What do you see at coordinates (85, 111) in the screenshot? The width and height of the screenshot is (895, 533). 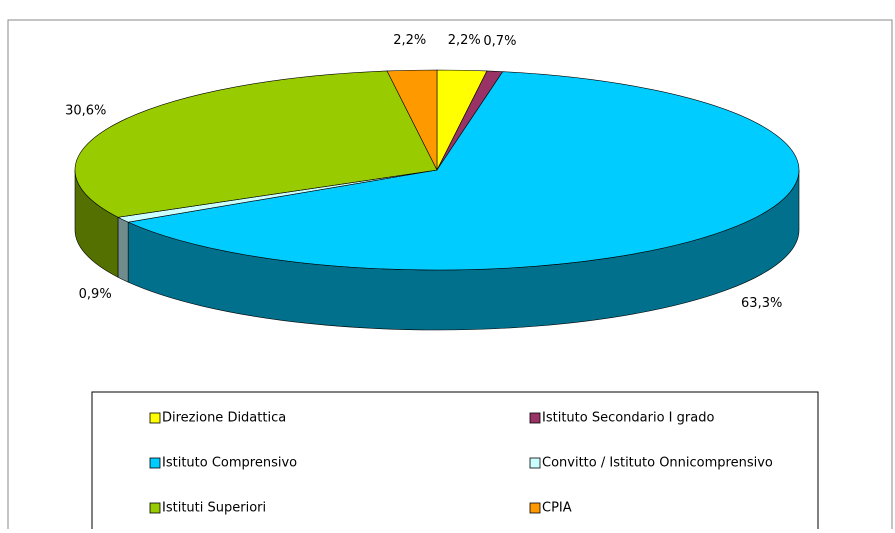 I see `data-label: 30,6%` at bounding box center [85, 111].